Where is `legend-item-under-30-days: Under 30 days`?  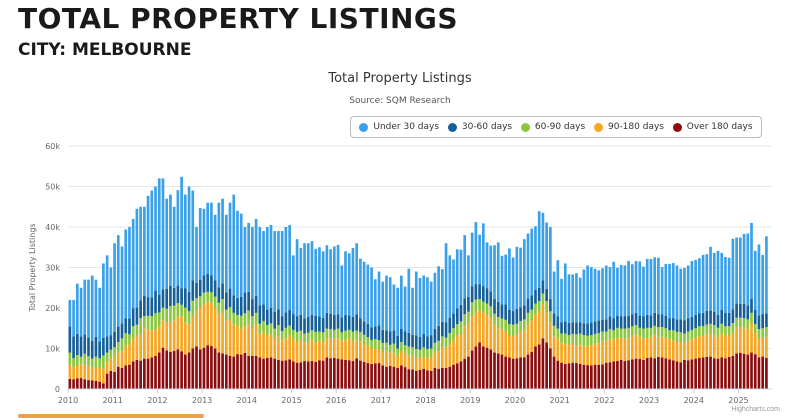 legend-item-under-30-days: Under 30 days is located at coordinates (399, 127).